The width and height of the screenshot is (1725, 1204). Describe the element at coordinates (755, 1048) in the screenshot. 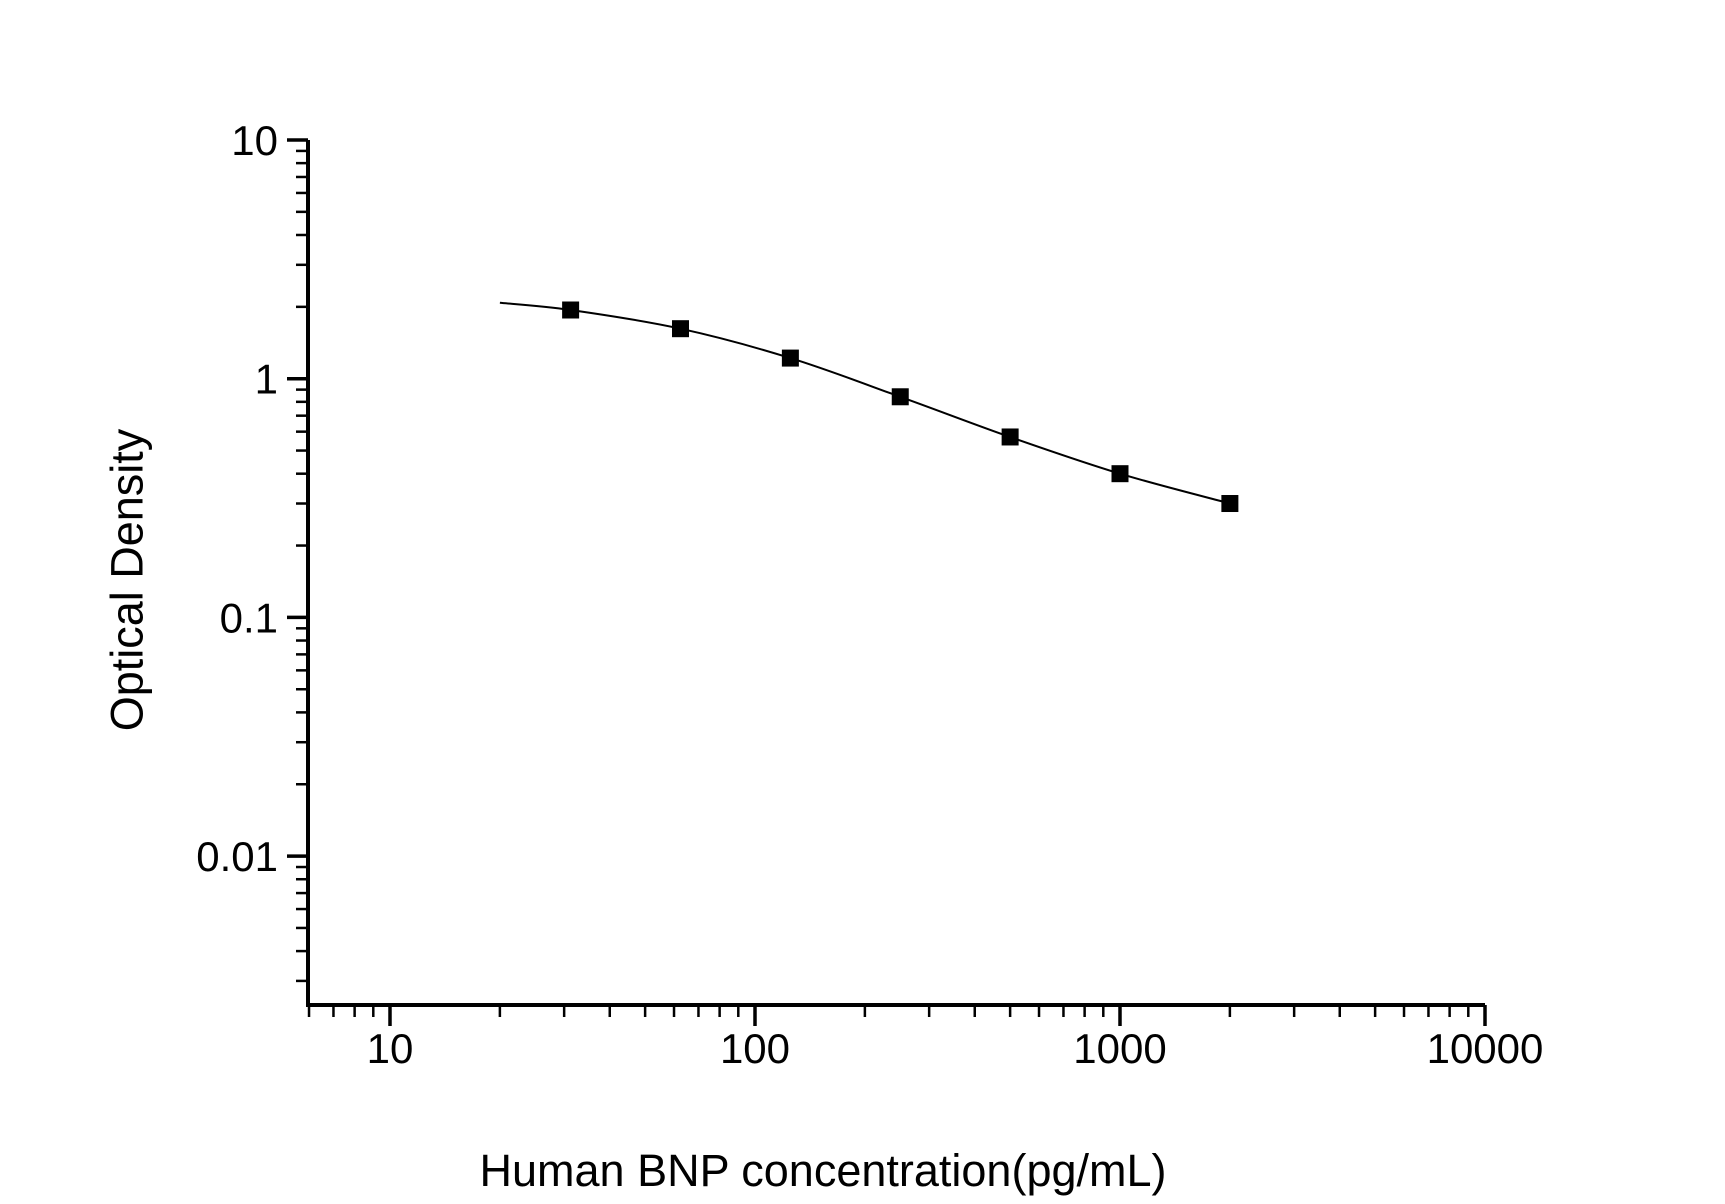

I see `x-tick-label: 100` at that location.